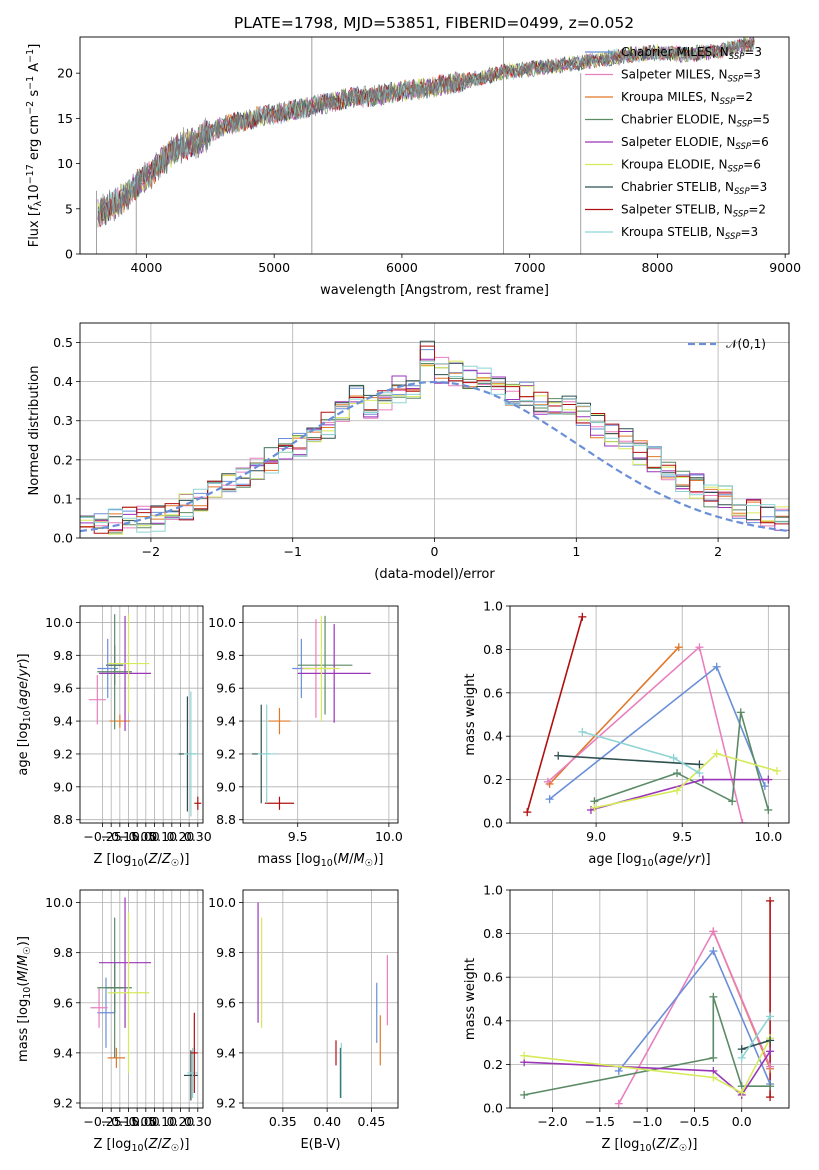  I want to click on legend-label: Salpeter ELODIE, NSSP=6, so click(695, 143).